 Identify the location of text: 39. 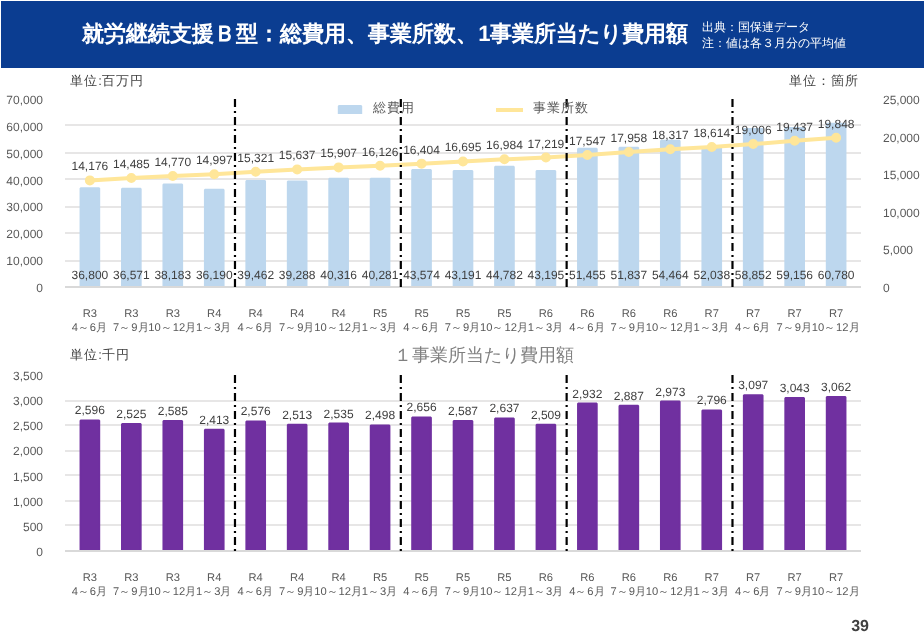
(861, 626).